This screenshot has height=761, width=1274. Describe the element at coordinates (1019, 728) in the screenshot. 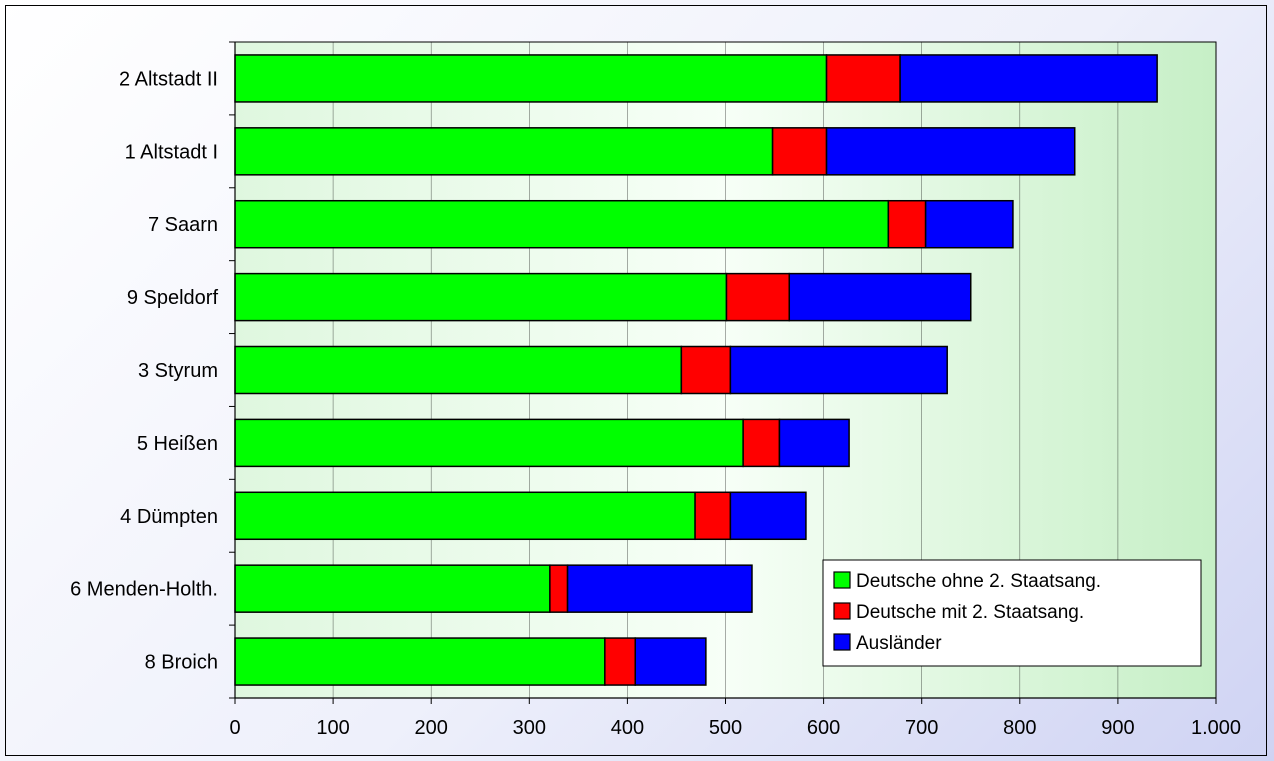

I see `x-tick-label: 800` at that location.